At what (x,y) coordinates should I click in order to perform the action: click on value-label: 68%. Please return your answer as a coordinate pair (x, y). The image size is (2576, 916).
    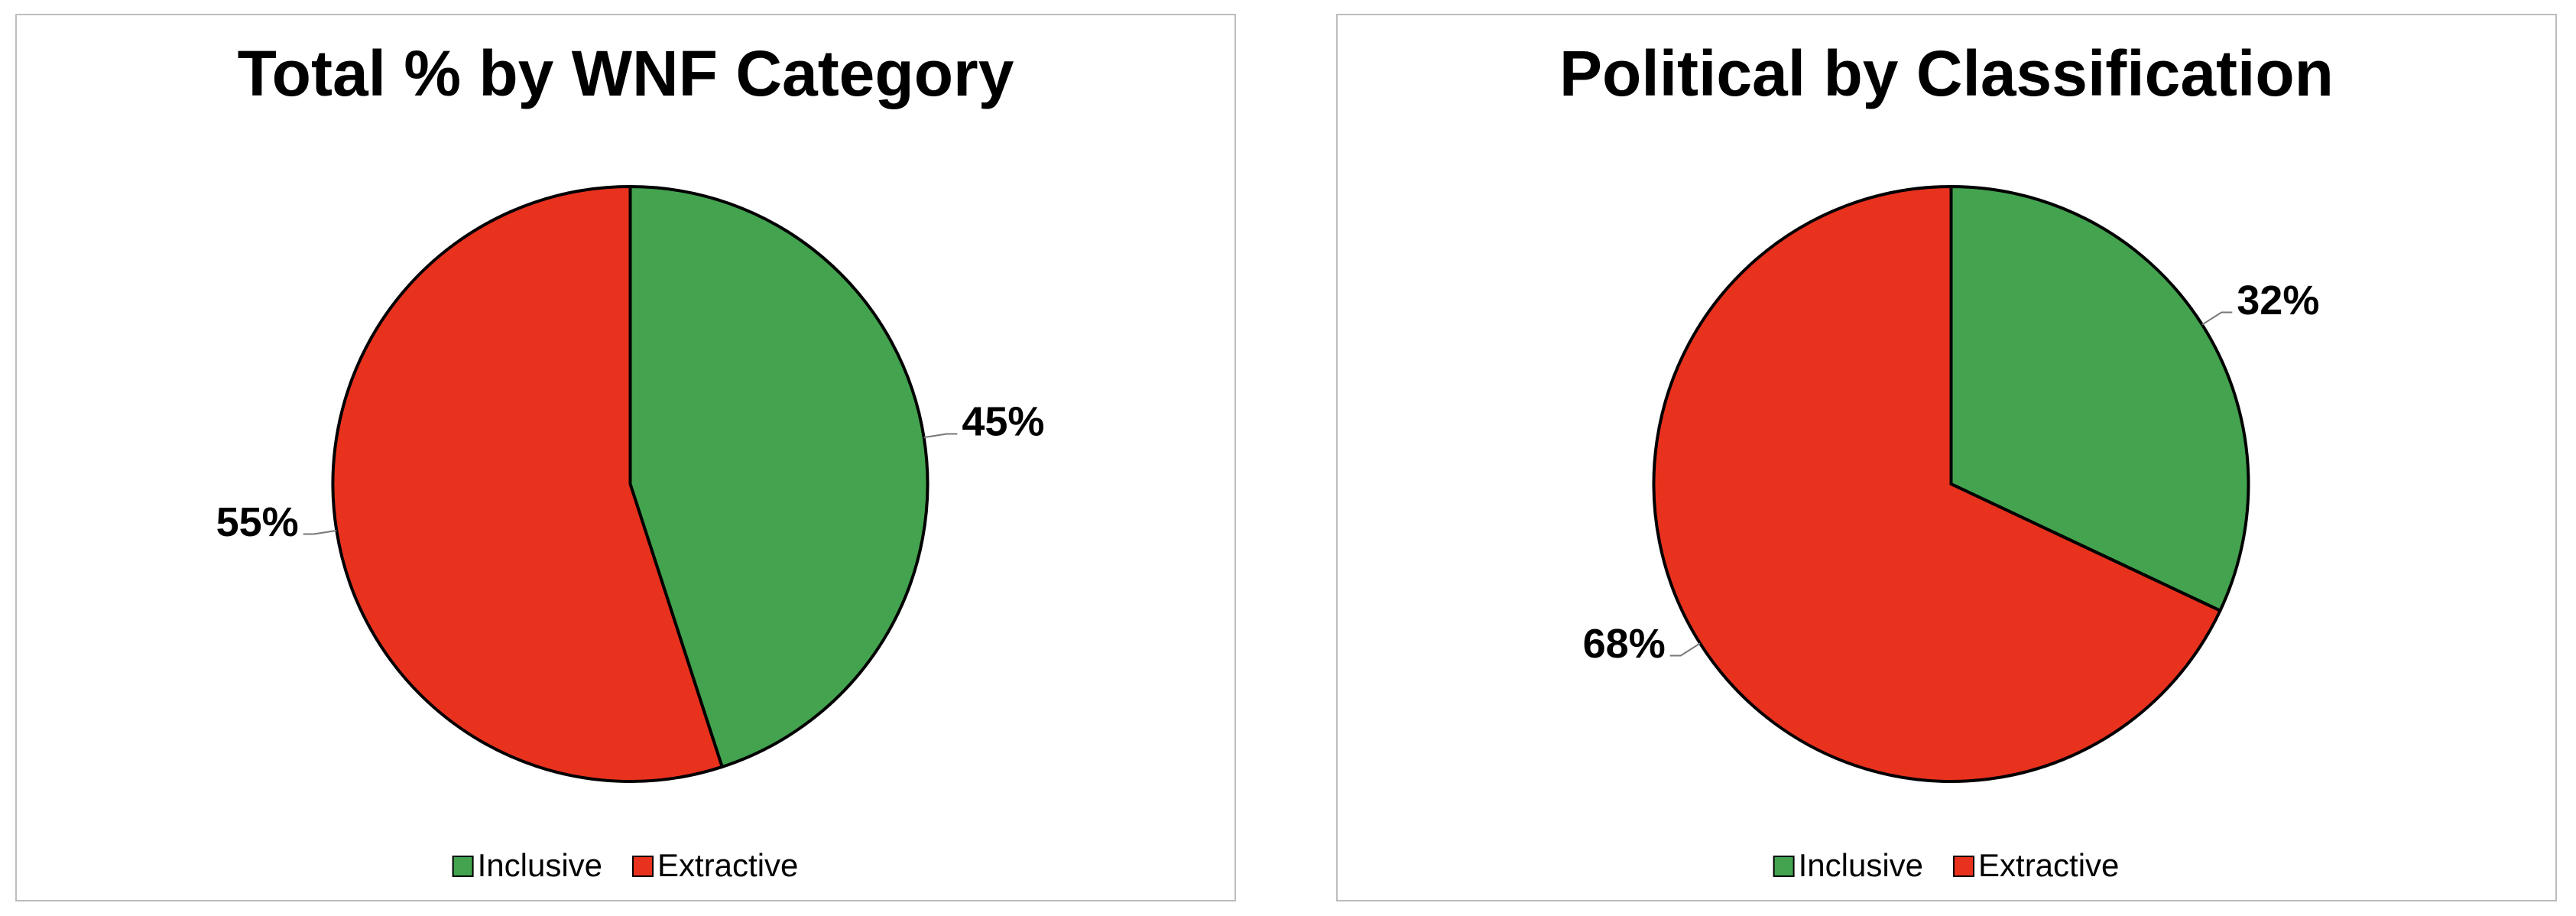
    Looking at the image, I should click on (1624, 644).